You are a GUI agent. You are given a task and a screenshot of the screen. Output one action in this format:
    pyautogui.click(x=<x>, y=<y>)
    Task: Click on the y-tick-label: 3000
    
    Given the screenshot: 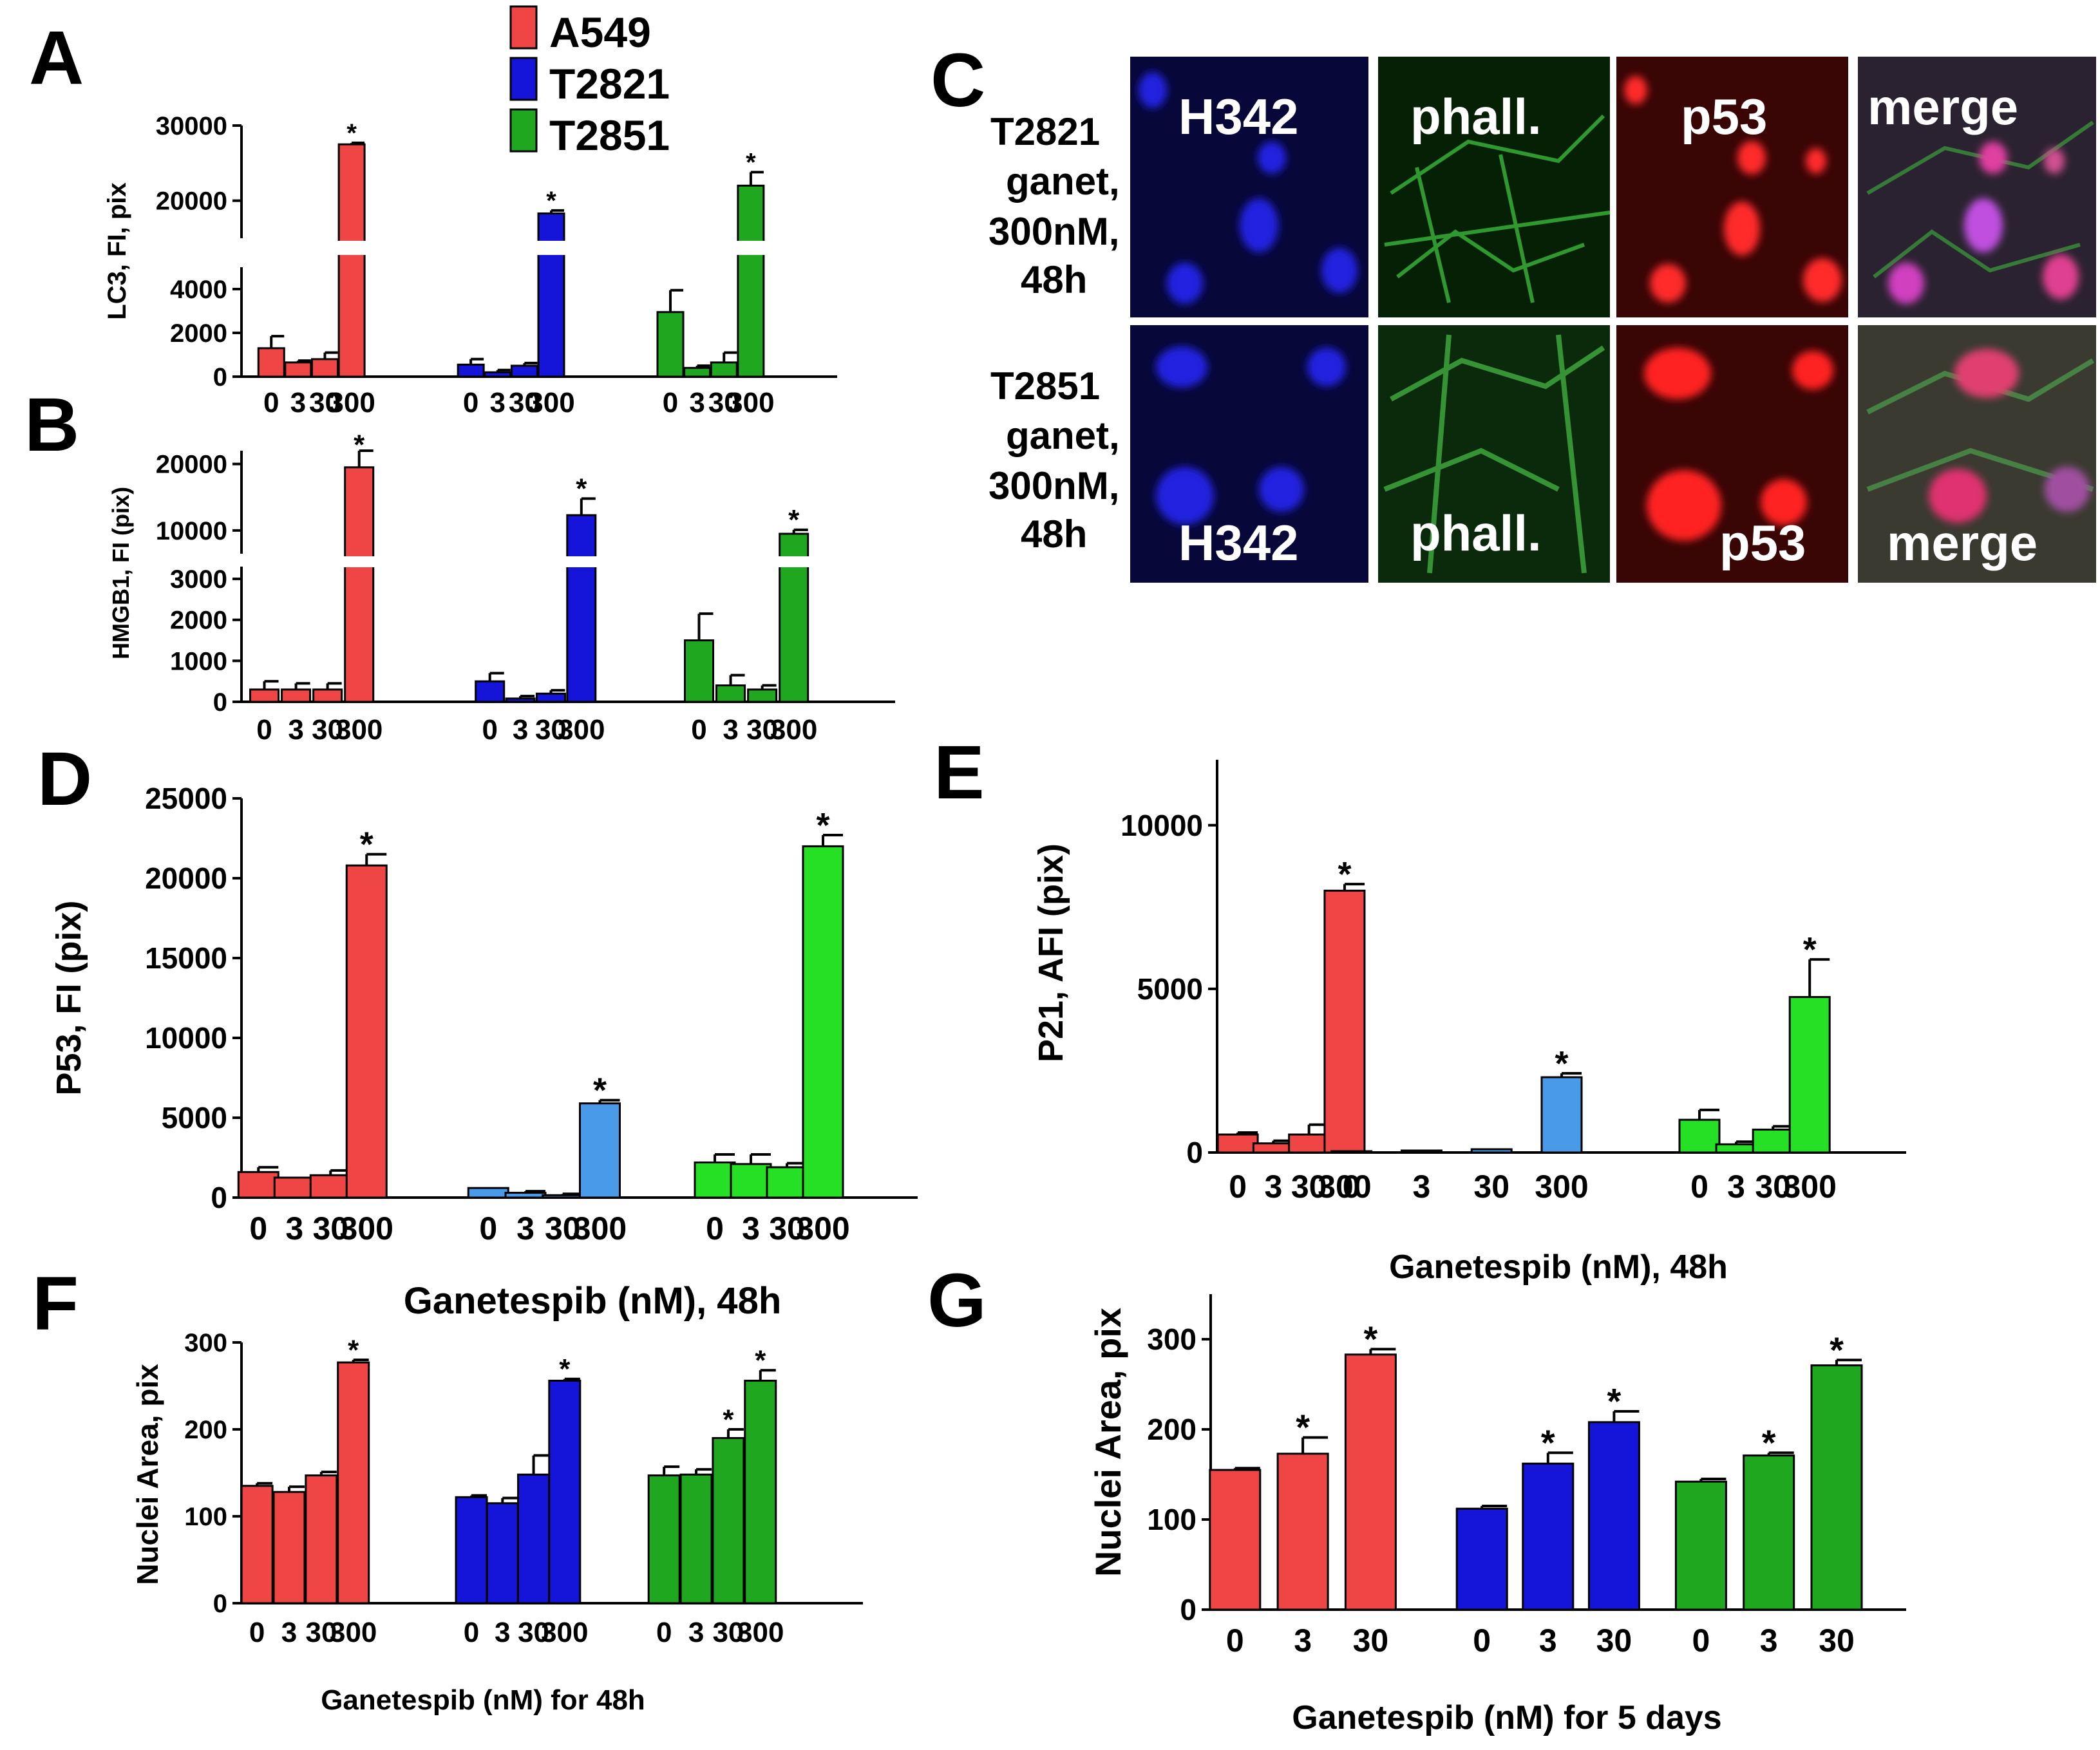 What is the action you would take?
    pyautogui.click(x=199, y=580)
    